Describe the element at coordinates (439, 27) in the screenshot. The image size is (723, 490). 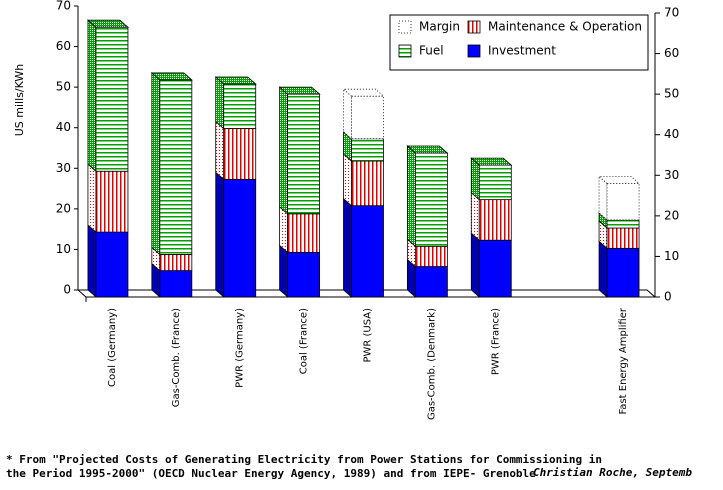
I see `legend-label: Margin` at that location.